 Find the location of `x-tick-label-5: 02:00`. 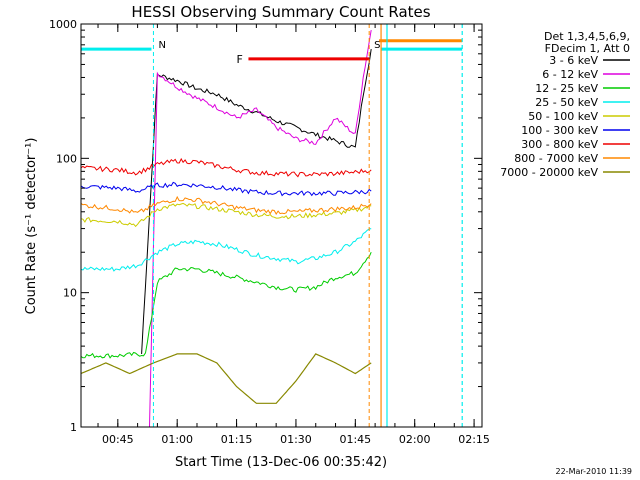

x-tick-label-5: 02:00 is located at coordinates (415, 439).